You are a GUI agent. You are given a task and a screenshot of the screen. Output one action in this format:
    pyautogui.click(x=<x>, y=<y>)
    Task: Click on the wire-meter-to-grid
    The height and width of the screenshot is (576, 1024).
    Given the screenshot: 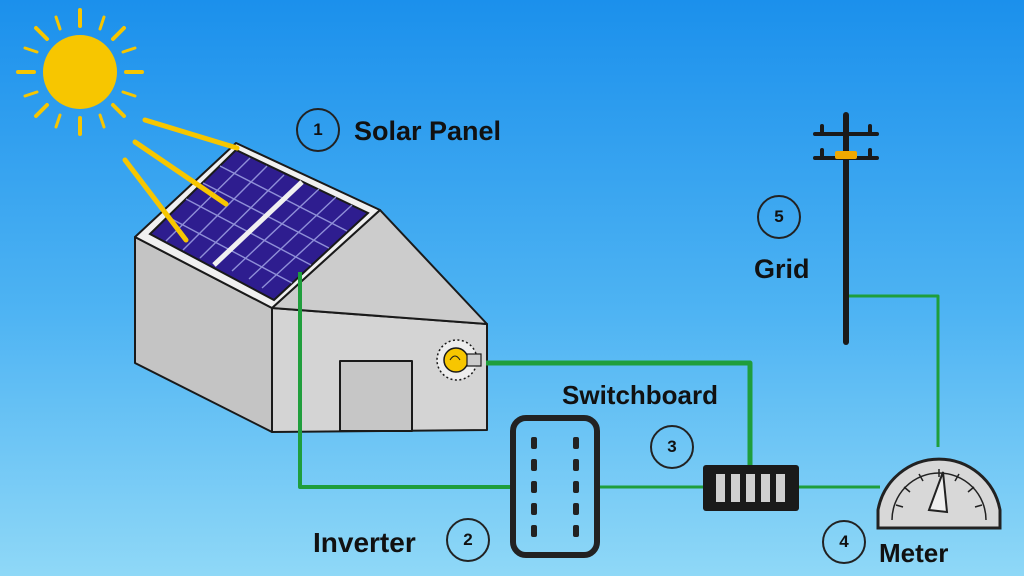 What is the action you would take?
    pyautogui.click(x=894, y=370)
    